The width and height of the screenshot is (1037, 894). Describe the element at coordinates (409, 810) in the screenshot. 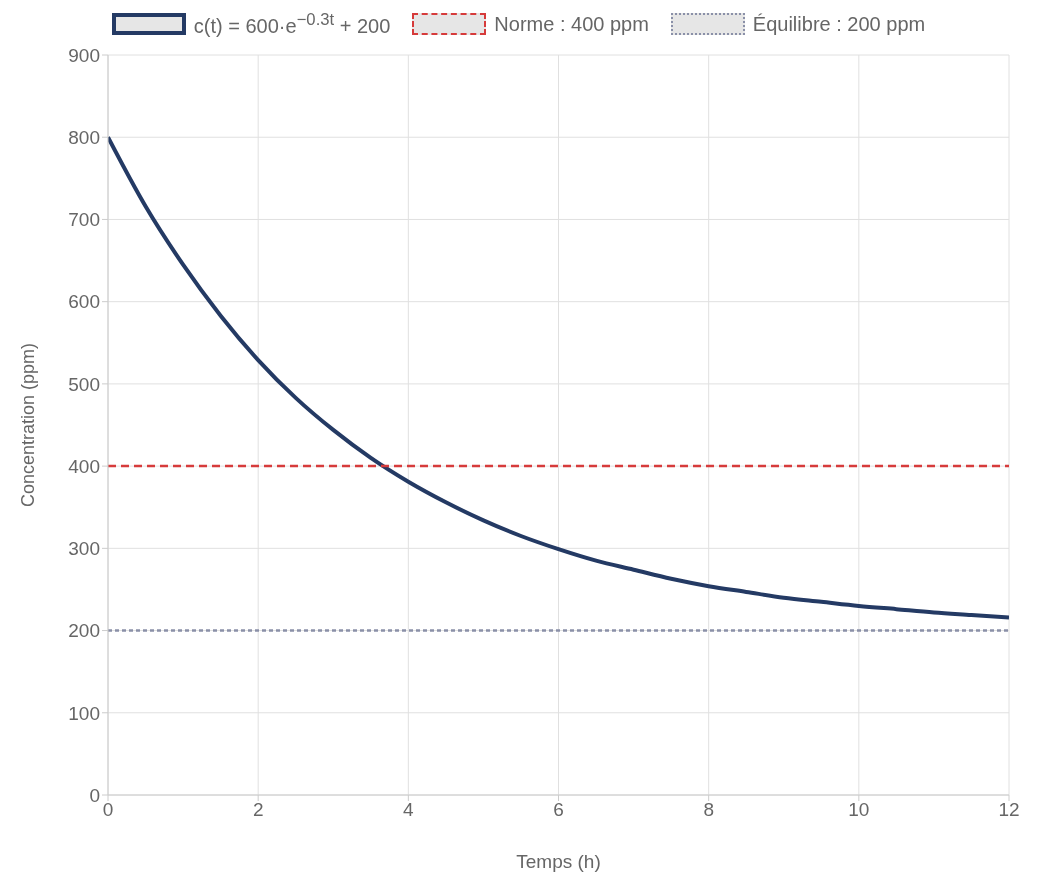

I see `x-tick-label: 4` at that location.